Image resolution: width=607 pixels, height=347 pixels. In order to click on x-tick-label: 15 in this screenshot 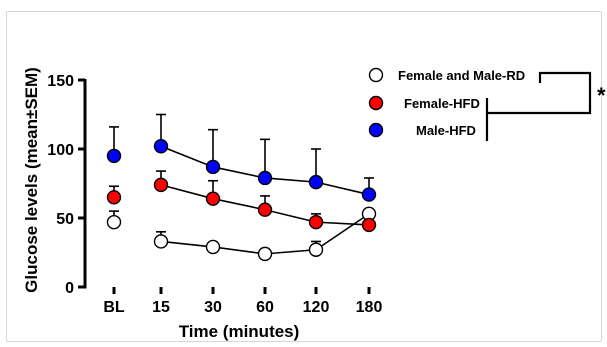, I will do `click(161, 307)`.